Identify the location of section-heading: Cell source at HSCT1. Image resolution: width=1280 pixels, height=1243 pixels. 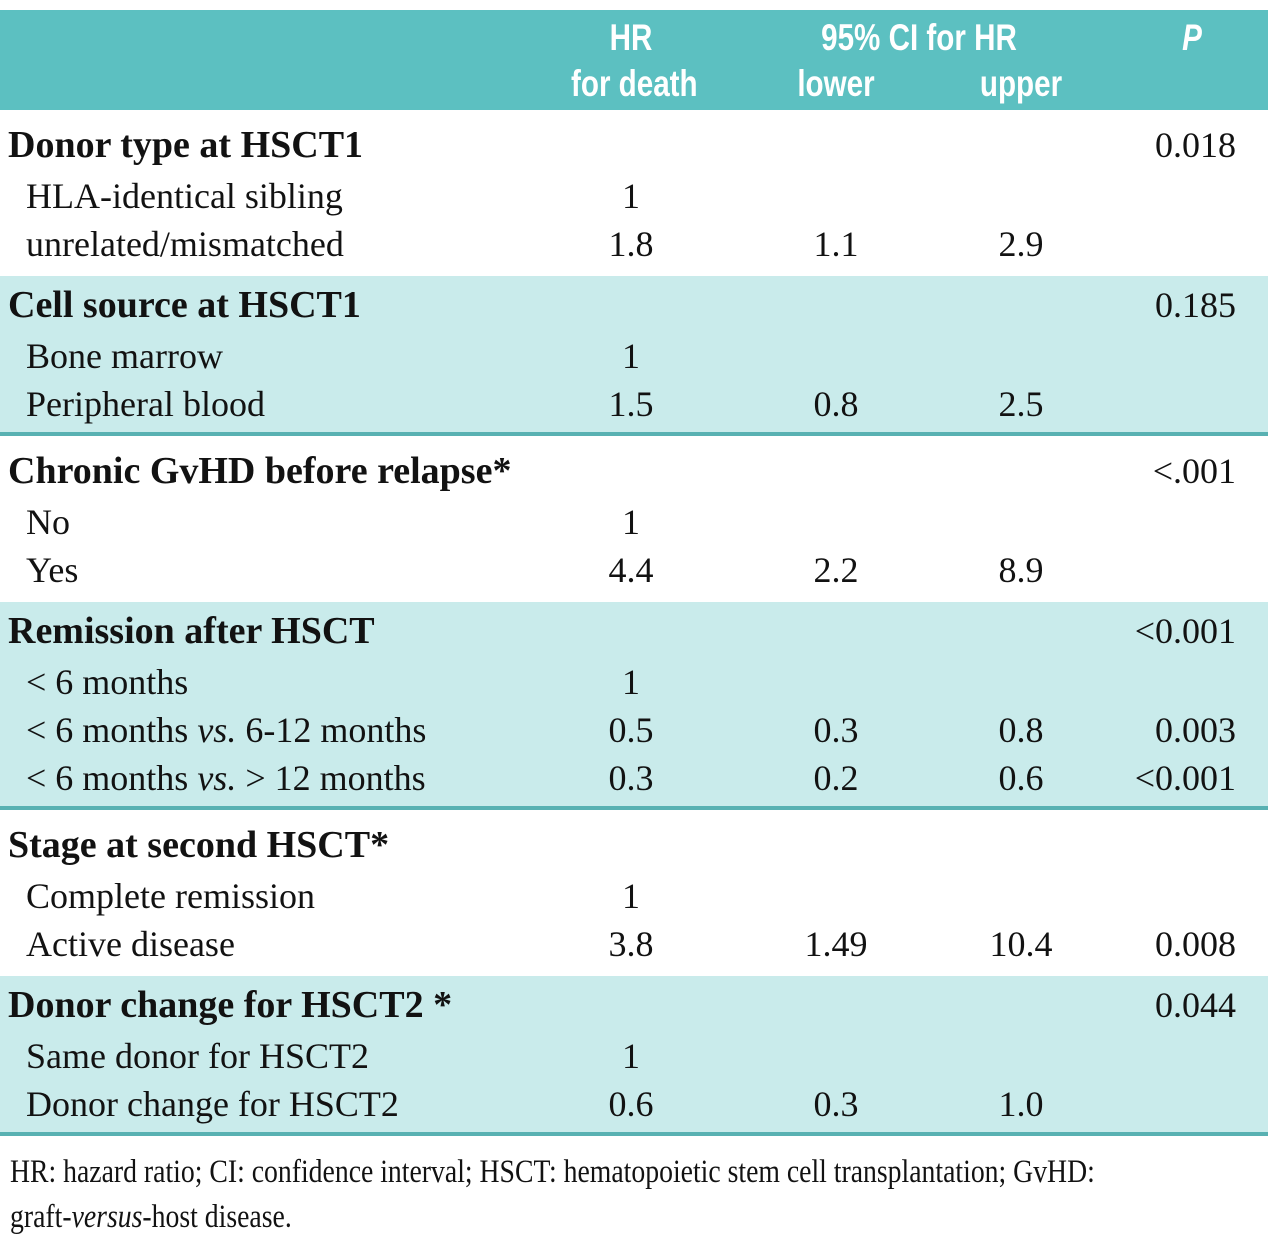
(184, 305).